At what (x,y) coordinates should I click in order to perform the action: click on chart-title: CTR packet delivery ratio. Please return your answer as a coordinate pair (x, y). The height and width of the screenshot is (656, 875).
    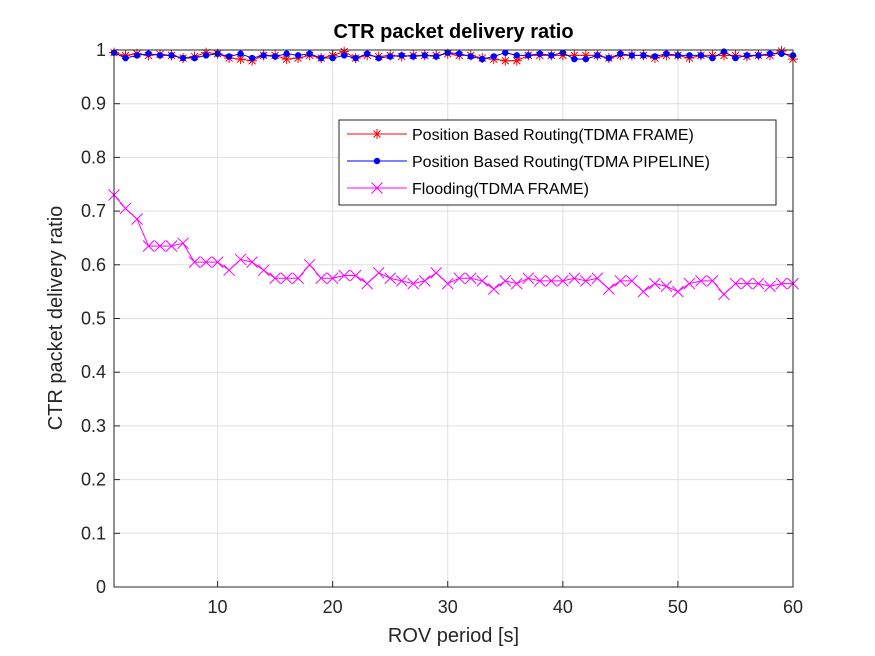
    Looking at the image, I should click on (453, 32).